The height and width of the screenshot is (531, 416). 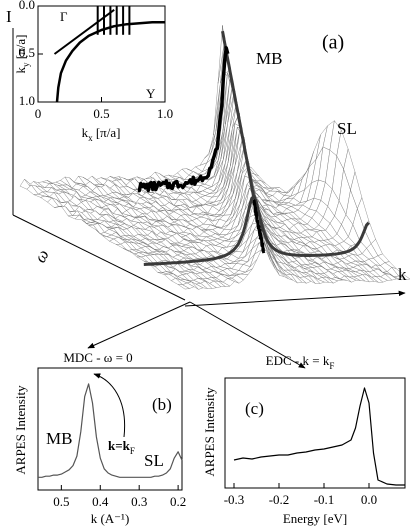 I want to click on chart-title: MDC - ω = 0, so click(x=97, y=357).